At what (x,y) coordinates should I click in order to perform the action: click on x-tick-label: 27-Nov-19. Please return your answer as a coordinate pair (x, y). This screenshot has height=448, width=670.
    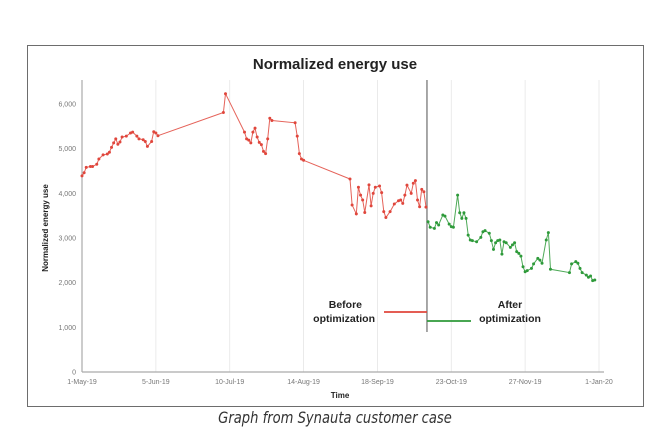
    Looking at the image, I should click on (525, 382).